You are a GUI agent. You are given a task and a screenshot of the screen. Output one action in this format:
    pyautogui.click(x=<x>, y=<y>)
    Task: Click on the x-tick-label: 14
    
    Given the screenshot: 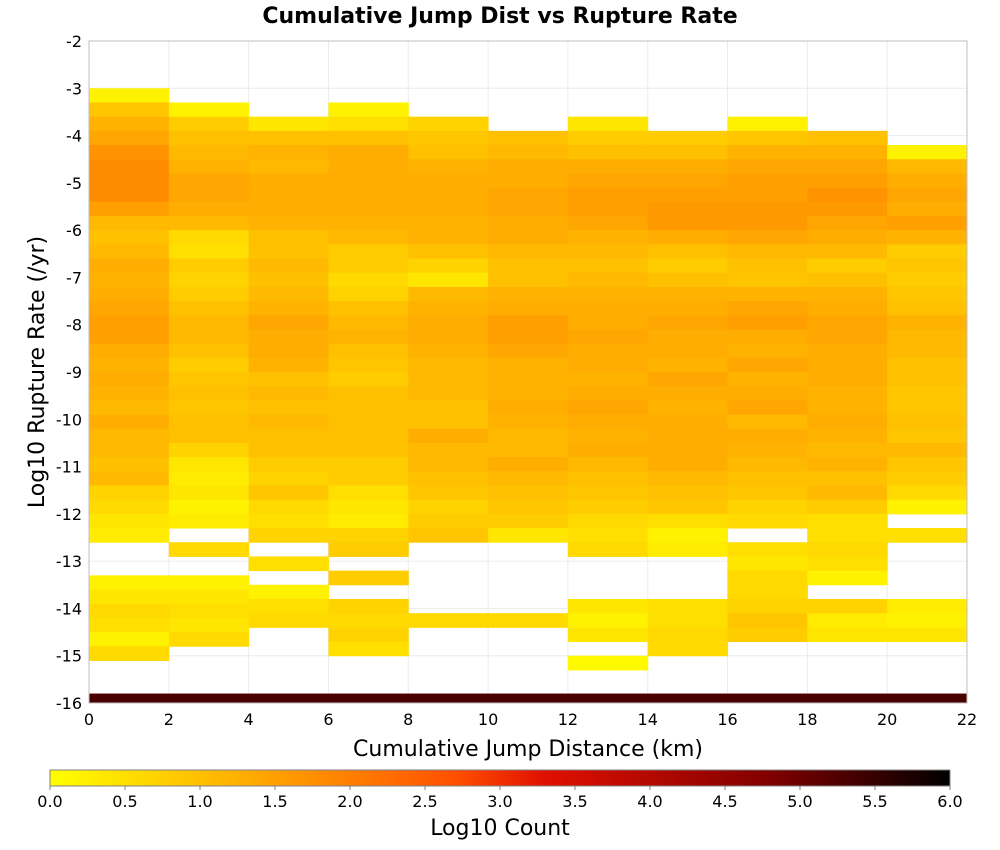 What is the action you would take?
    pyautogui.click(x=648, y=719)
    